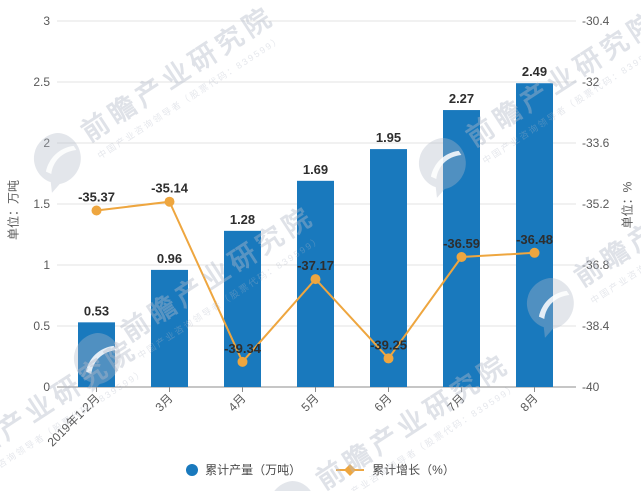  Describe the element at coordinates (534, 71) in the screenshot. I see `bar-value-label: 2.49` at that location.